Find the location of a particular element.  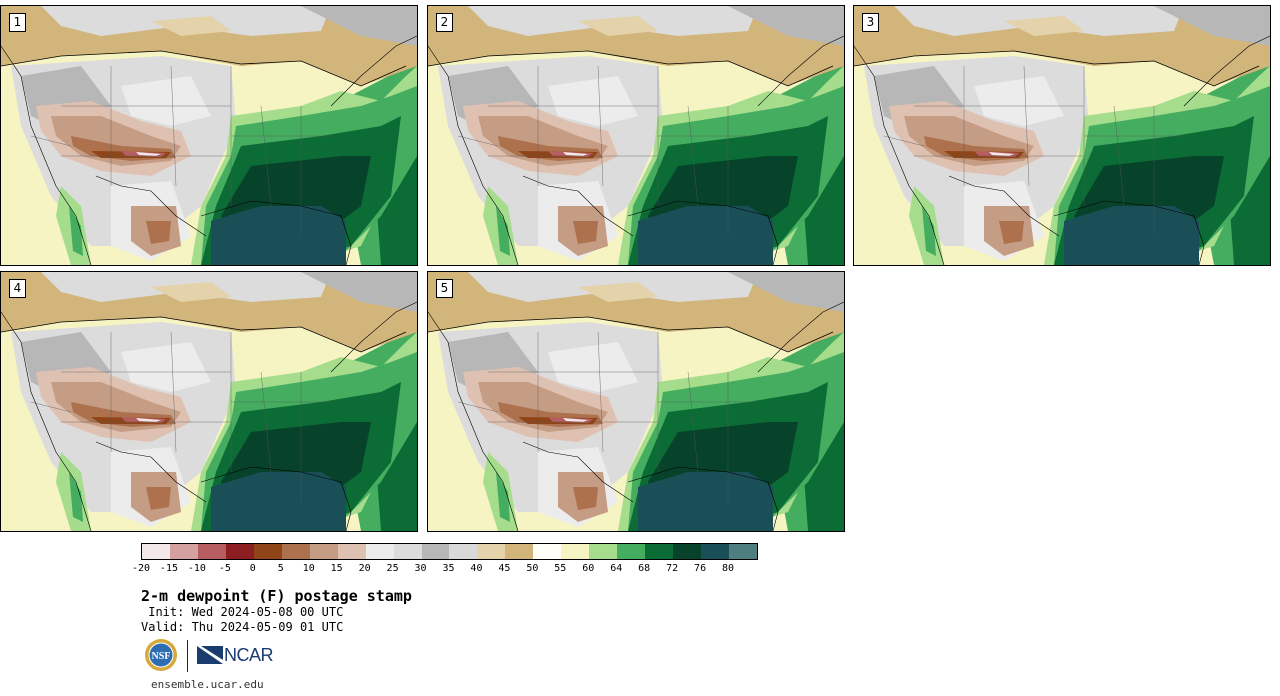

colorbar-label: 45 is located at coordinates (504, 568).